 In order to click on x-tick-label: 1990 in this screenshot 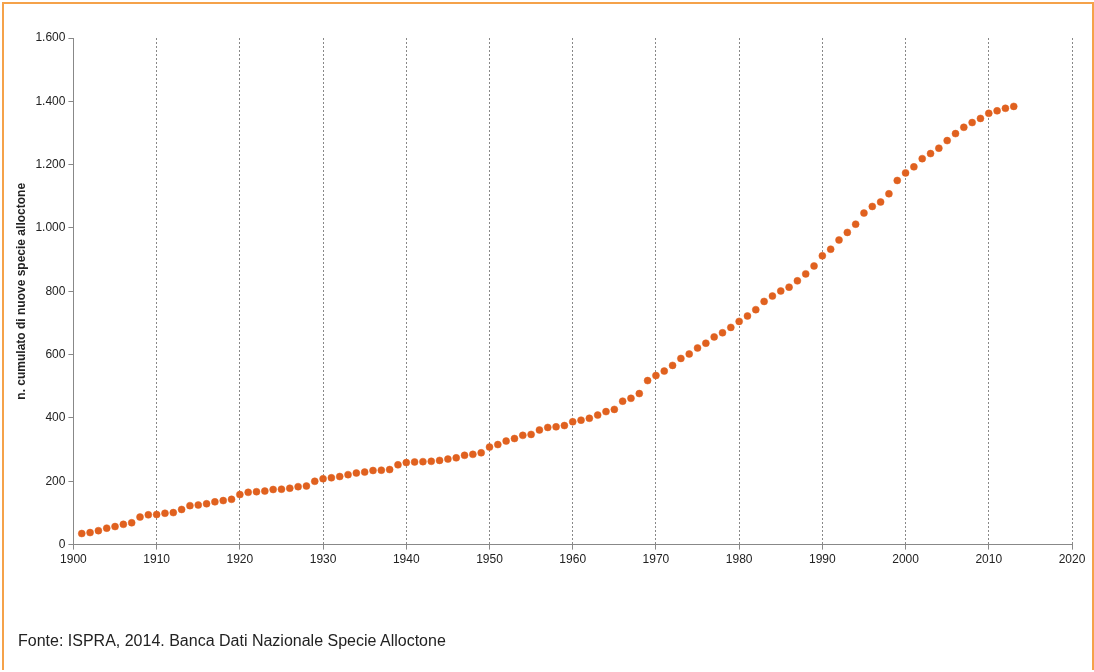, I will do `click(823, 559)`.